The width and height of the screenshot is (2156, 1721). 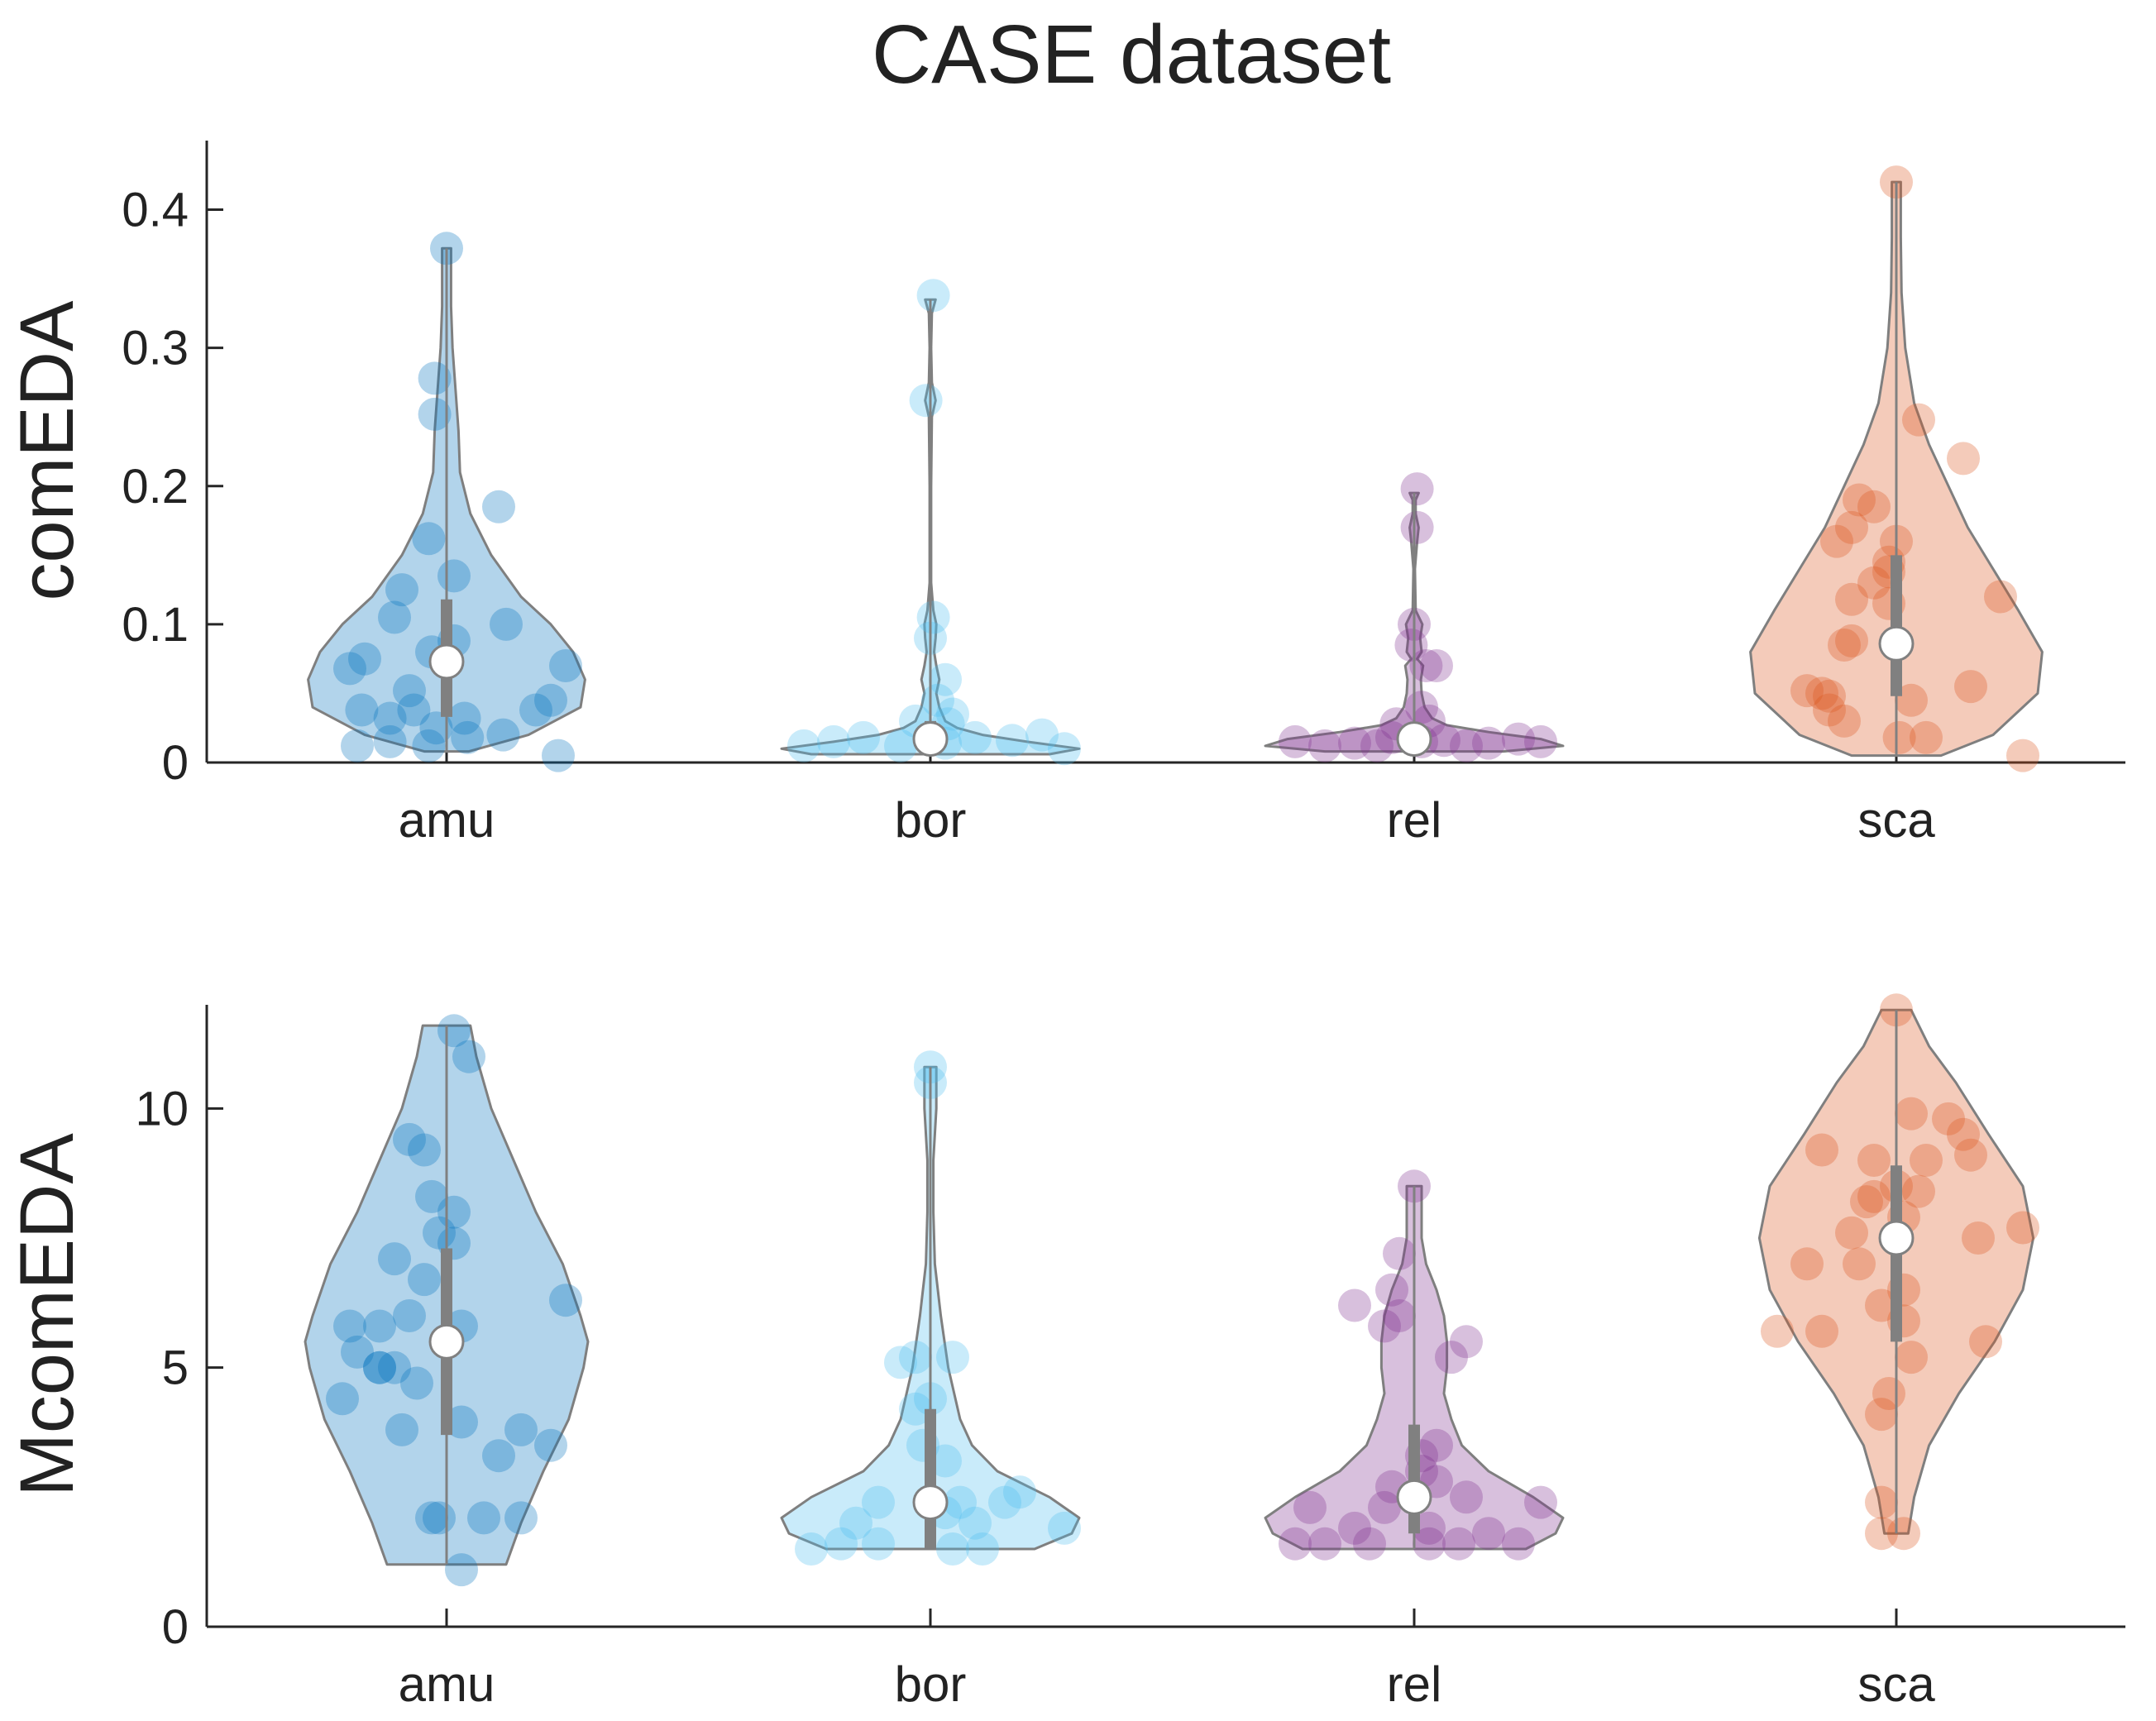 I want to click on median-marker-rel, so click(x=1414, y=1497).